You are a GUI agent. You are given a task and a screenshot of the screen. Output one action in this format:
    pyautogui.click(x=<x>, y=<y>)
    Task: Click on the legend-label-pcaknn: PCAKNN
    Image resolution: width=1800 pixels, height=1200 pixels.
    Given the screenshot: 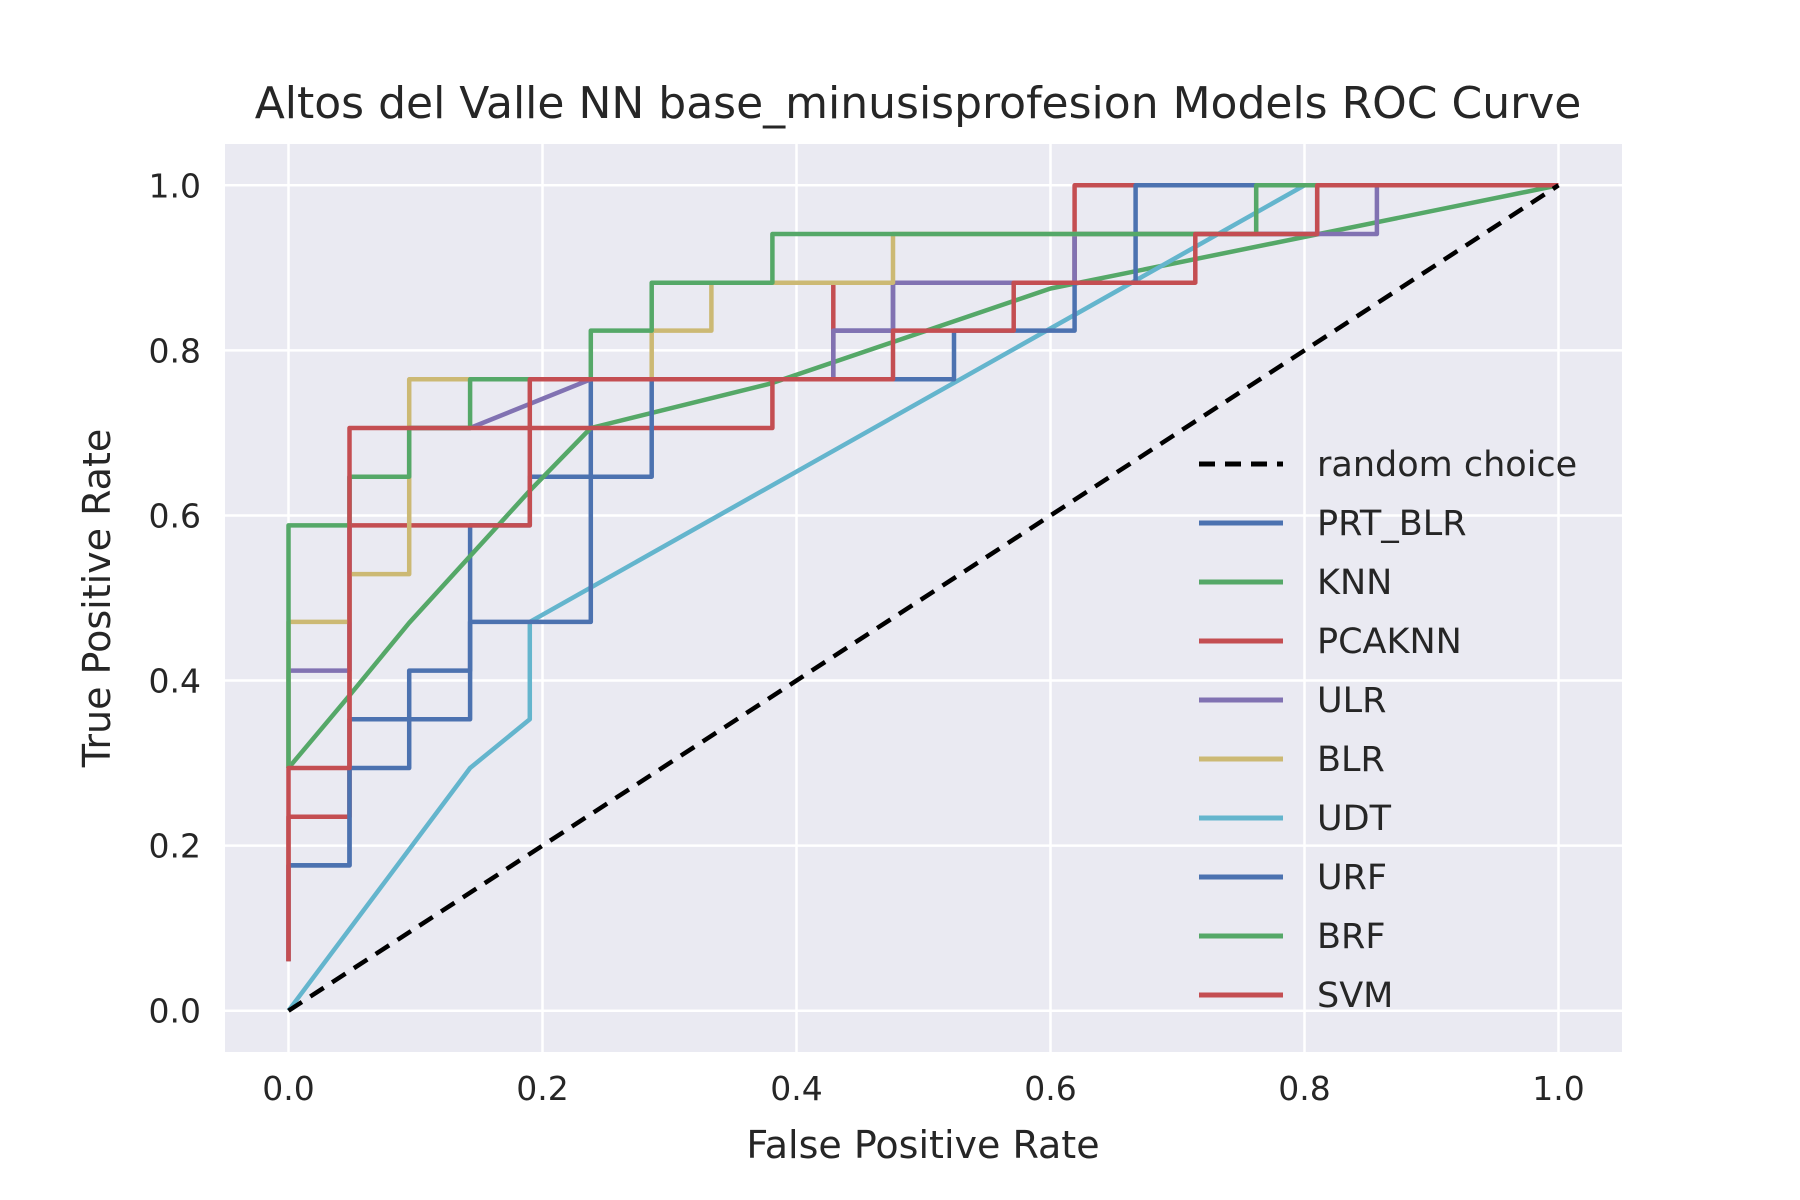 What is the action you would take?
    pyautogui.click(x=1389, y=642)
    